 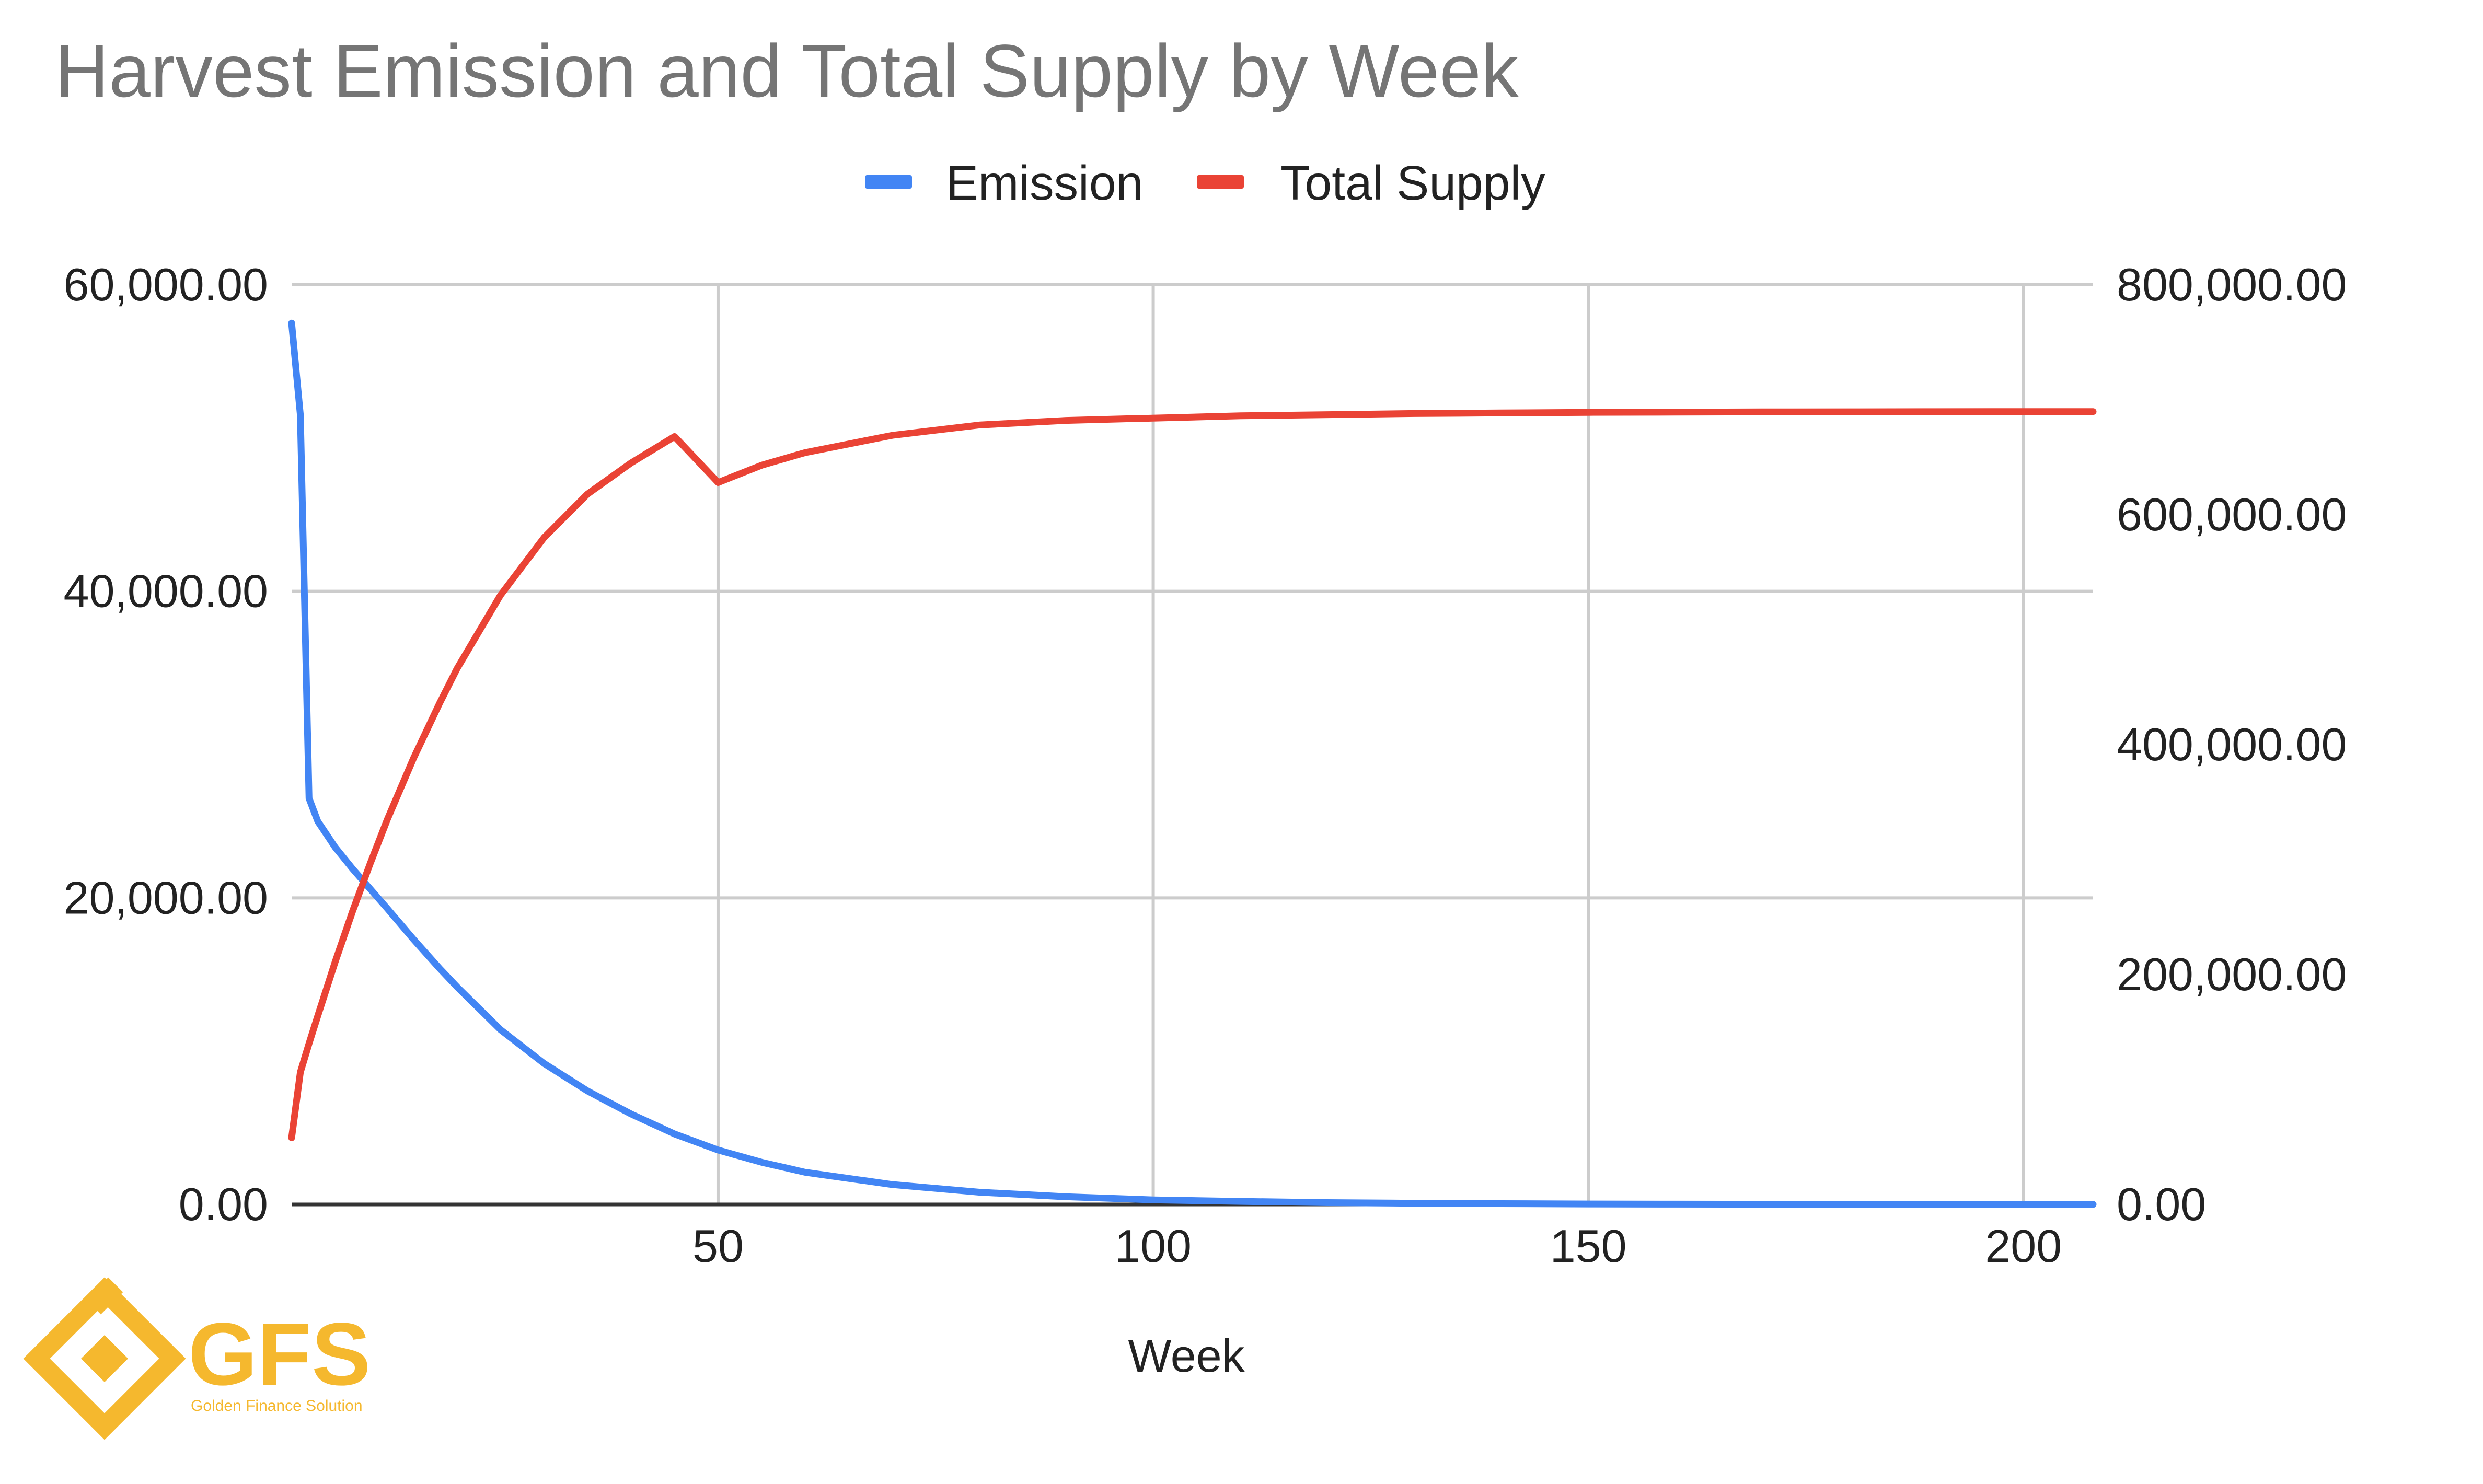 I want to click on y-left-tick-label: 20,000.00, so click(x=166, y=897).